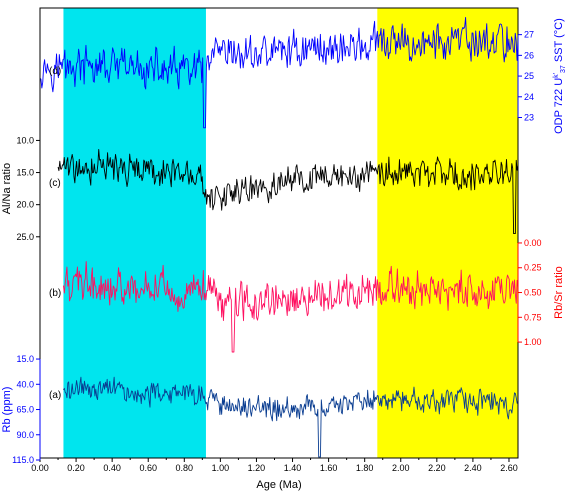 The height and width of the screenshot is (500, 575). I want to click on x-tick-label: 0.00, so click(40, 468).